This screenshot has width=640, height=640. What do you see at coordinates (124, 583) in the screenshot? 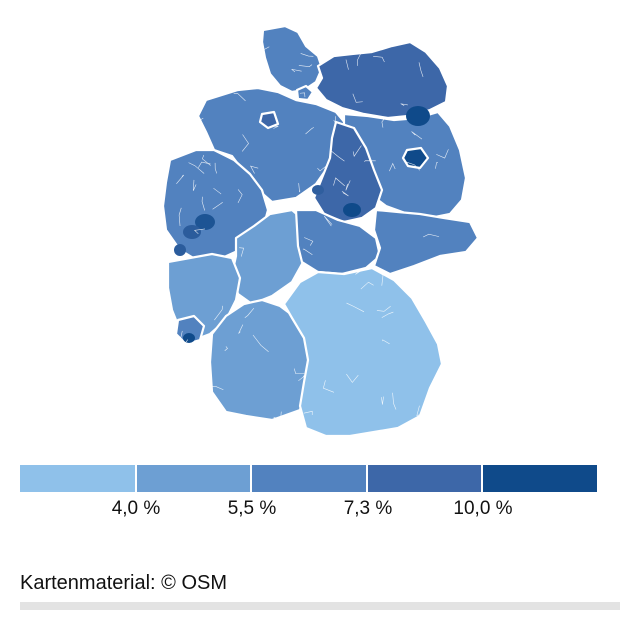
I see `map-credit: Kartenmaterial: © OSM` at bounding box center [124, 583].